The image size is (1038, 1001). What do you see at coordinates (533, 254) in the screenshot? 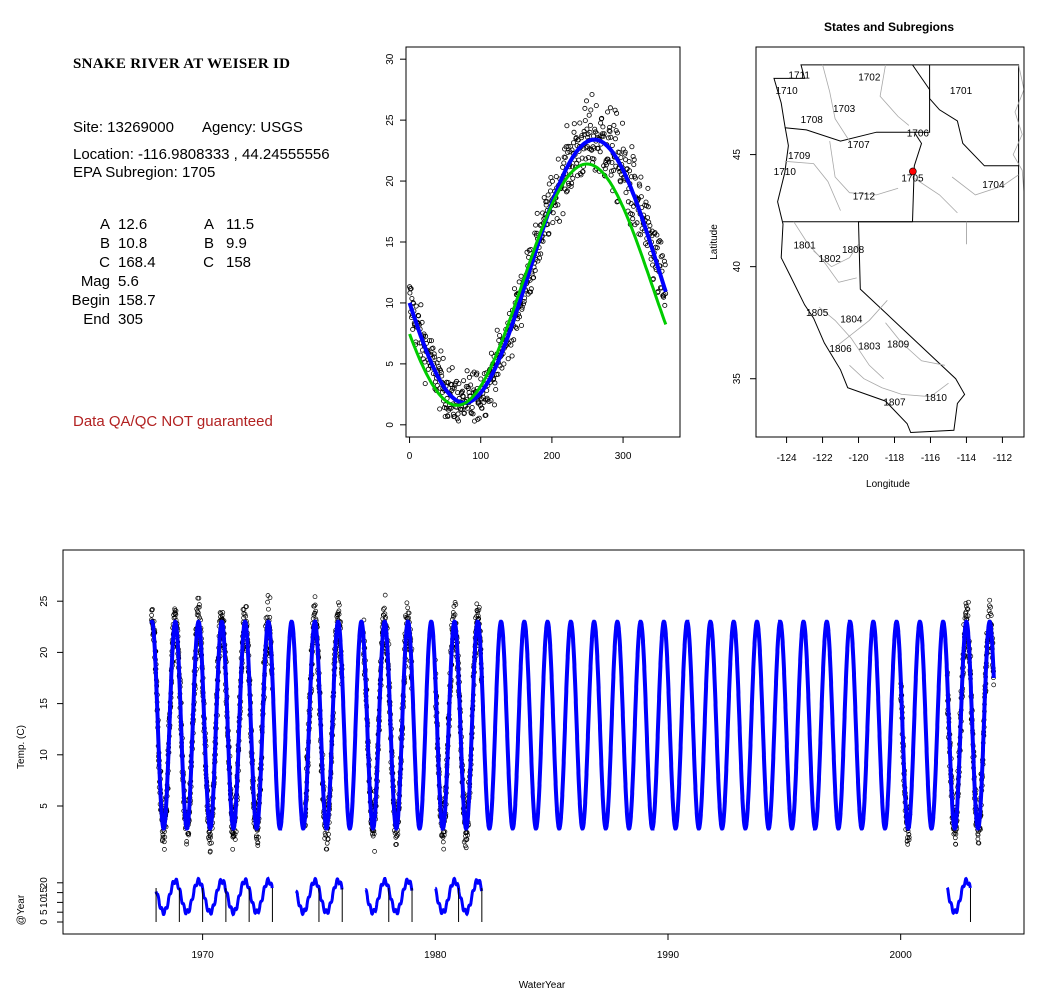
I see `seasonal-axes: 0 100 200 300 0 5 10 15 20 25 30` at bounding box center [533, 254].